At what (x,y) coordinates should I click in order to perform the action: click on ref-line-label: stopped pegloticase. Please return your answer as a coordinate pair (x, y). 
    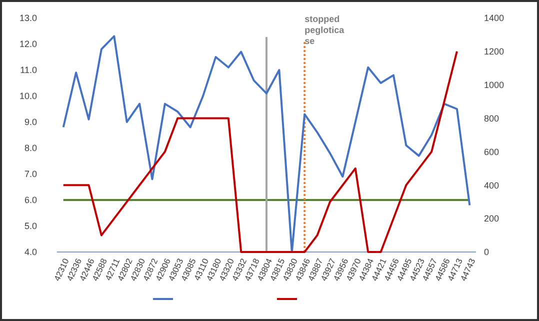
    Looking at the image, I should click on (325, 30).